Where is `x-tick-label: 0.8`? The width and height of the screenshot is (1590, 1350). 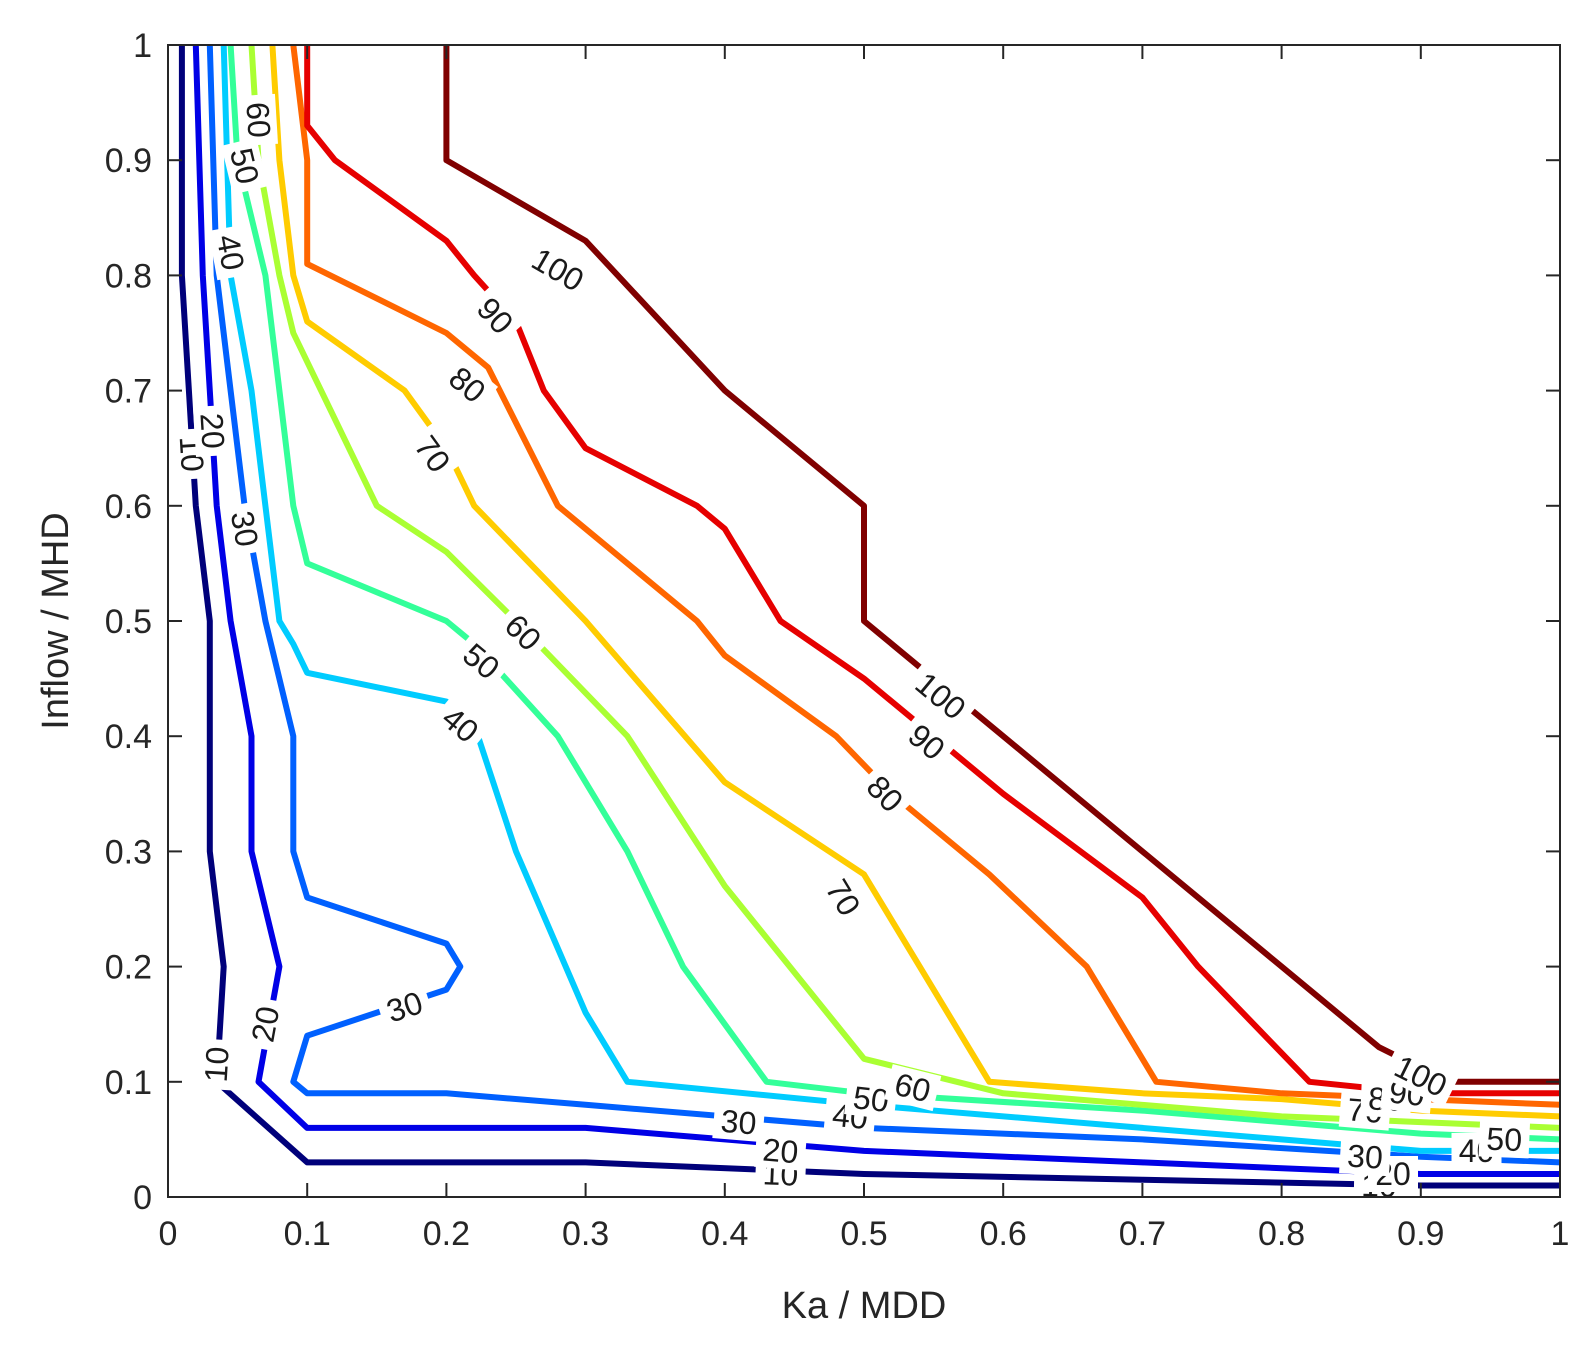
x-tick-label: 0.8 is located at coordinates (1281, 1234).